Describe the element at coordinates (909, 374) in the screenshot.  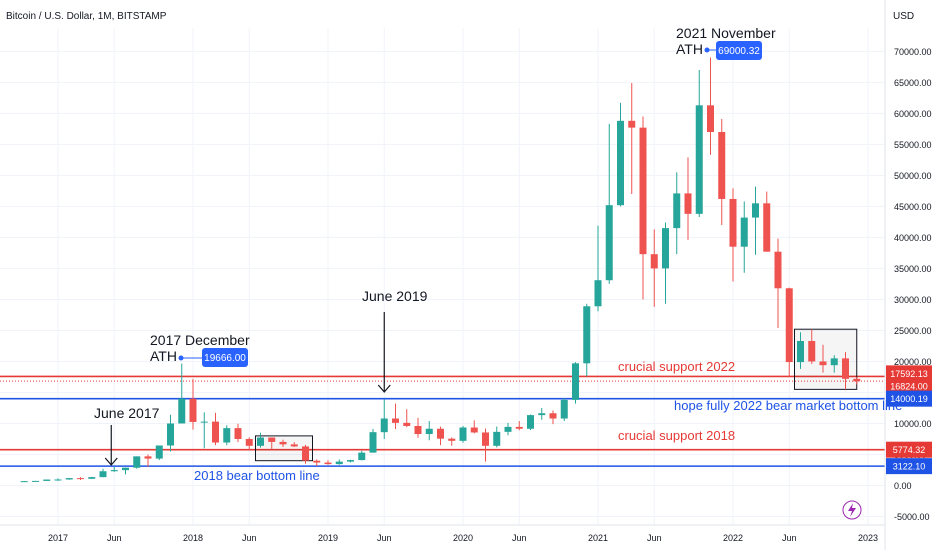
I see `price-tag-label: 17592.13` at that location.